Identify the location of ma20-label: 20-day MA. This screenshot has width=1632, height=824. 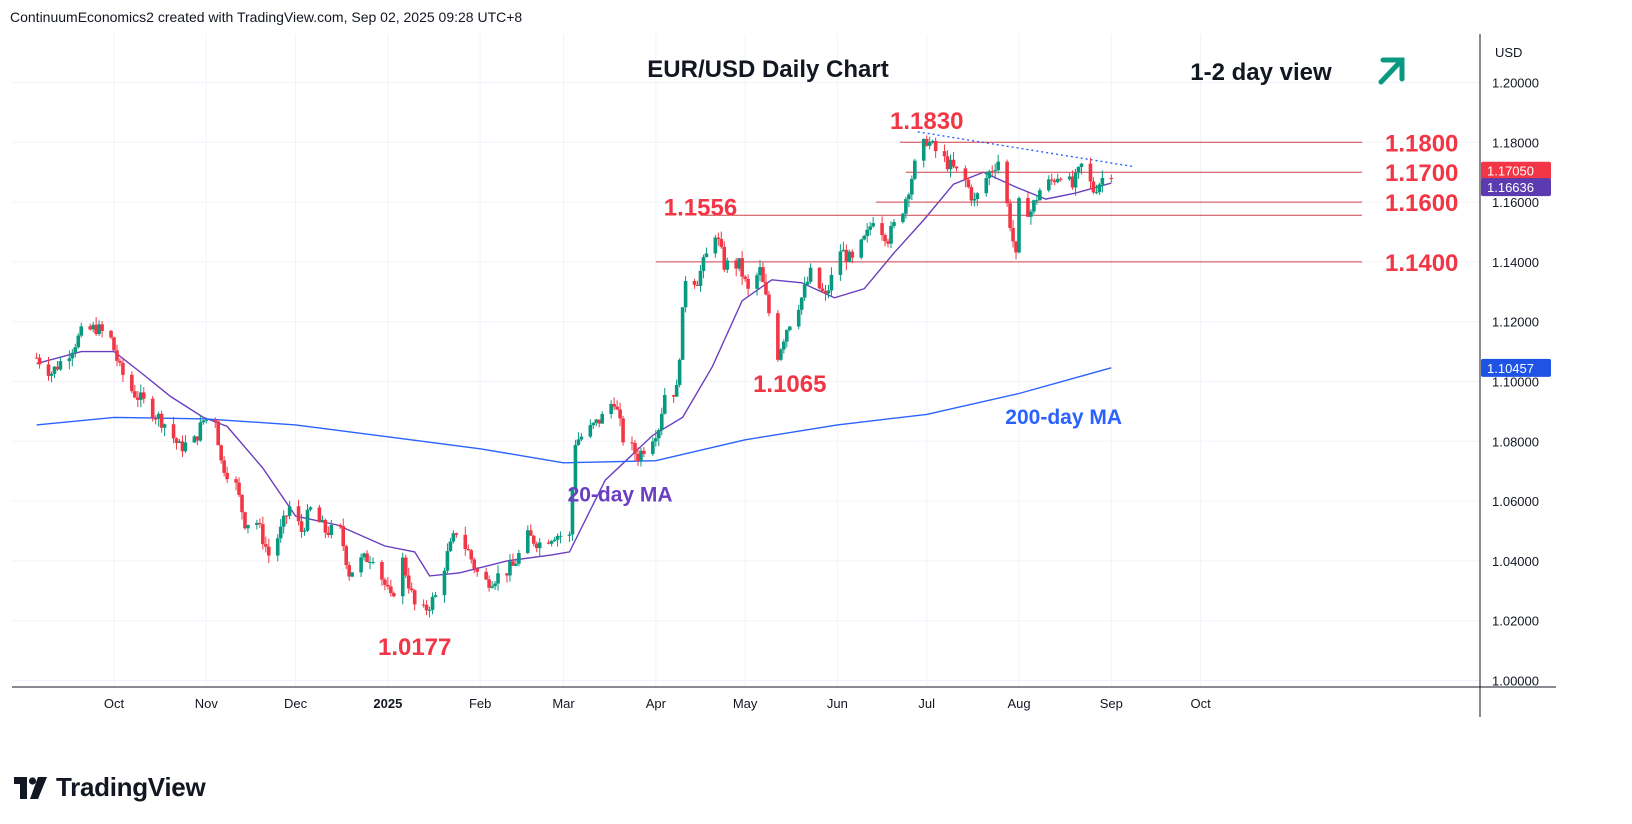
(620, 495).